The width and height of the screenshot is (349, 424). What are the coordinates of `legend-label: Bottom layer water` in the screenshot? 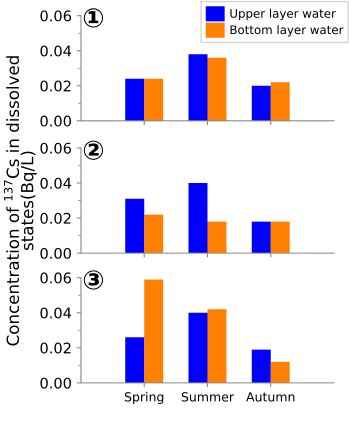 It's located at (287, 30).